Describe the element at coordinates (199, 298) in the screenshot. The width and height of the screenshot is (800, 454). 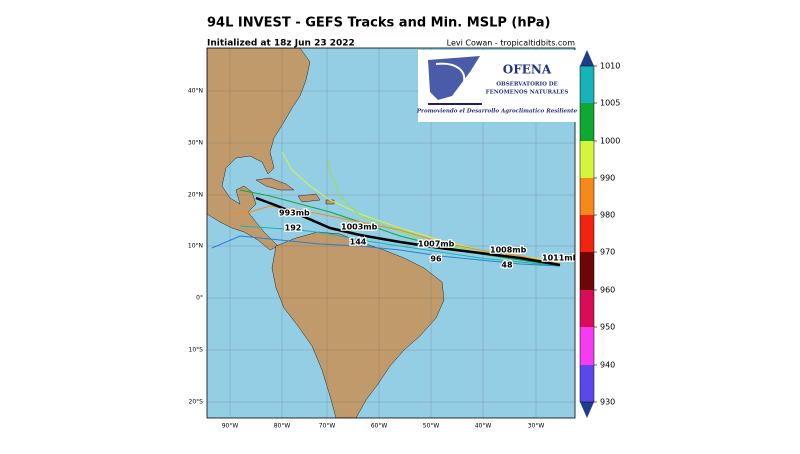
I see `lat-label: 0°` at that location.